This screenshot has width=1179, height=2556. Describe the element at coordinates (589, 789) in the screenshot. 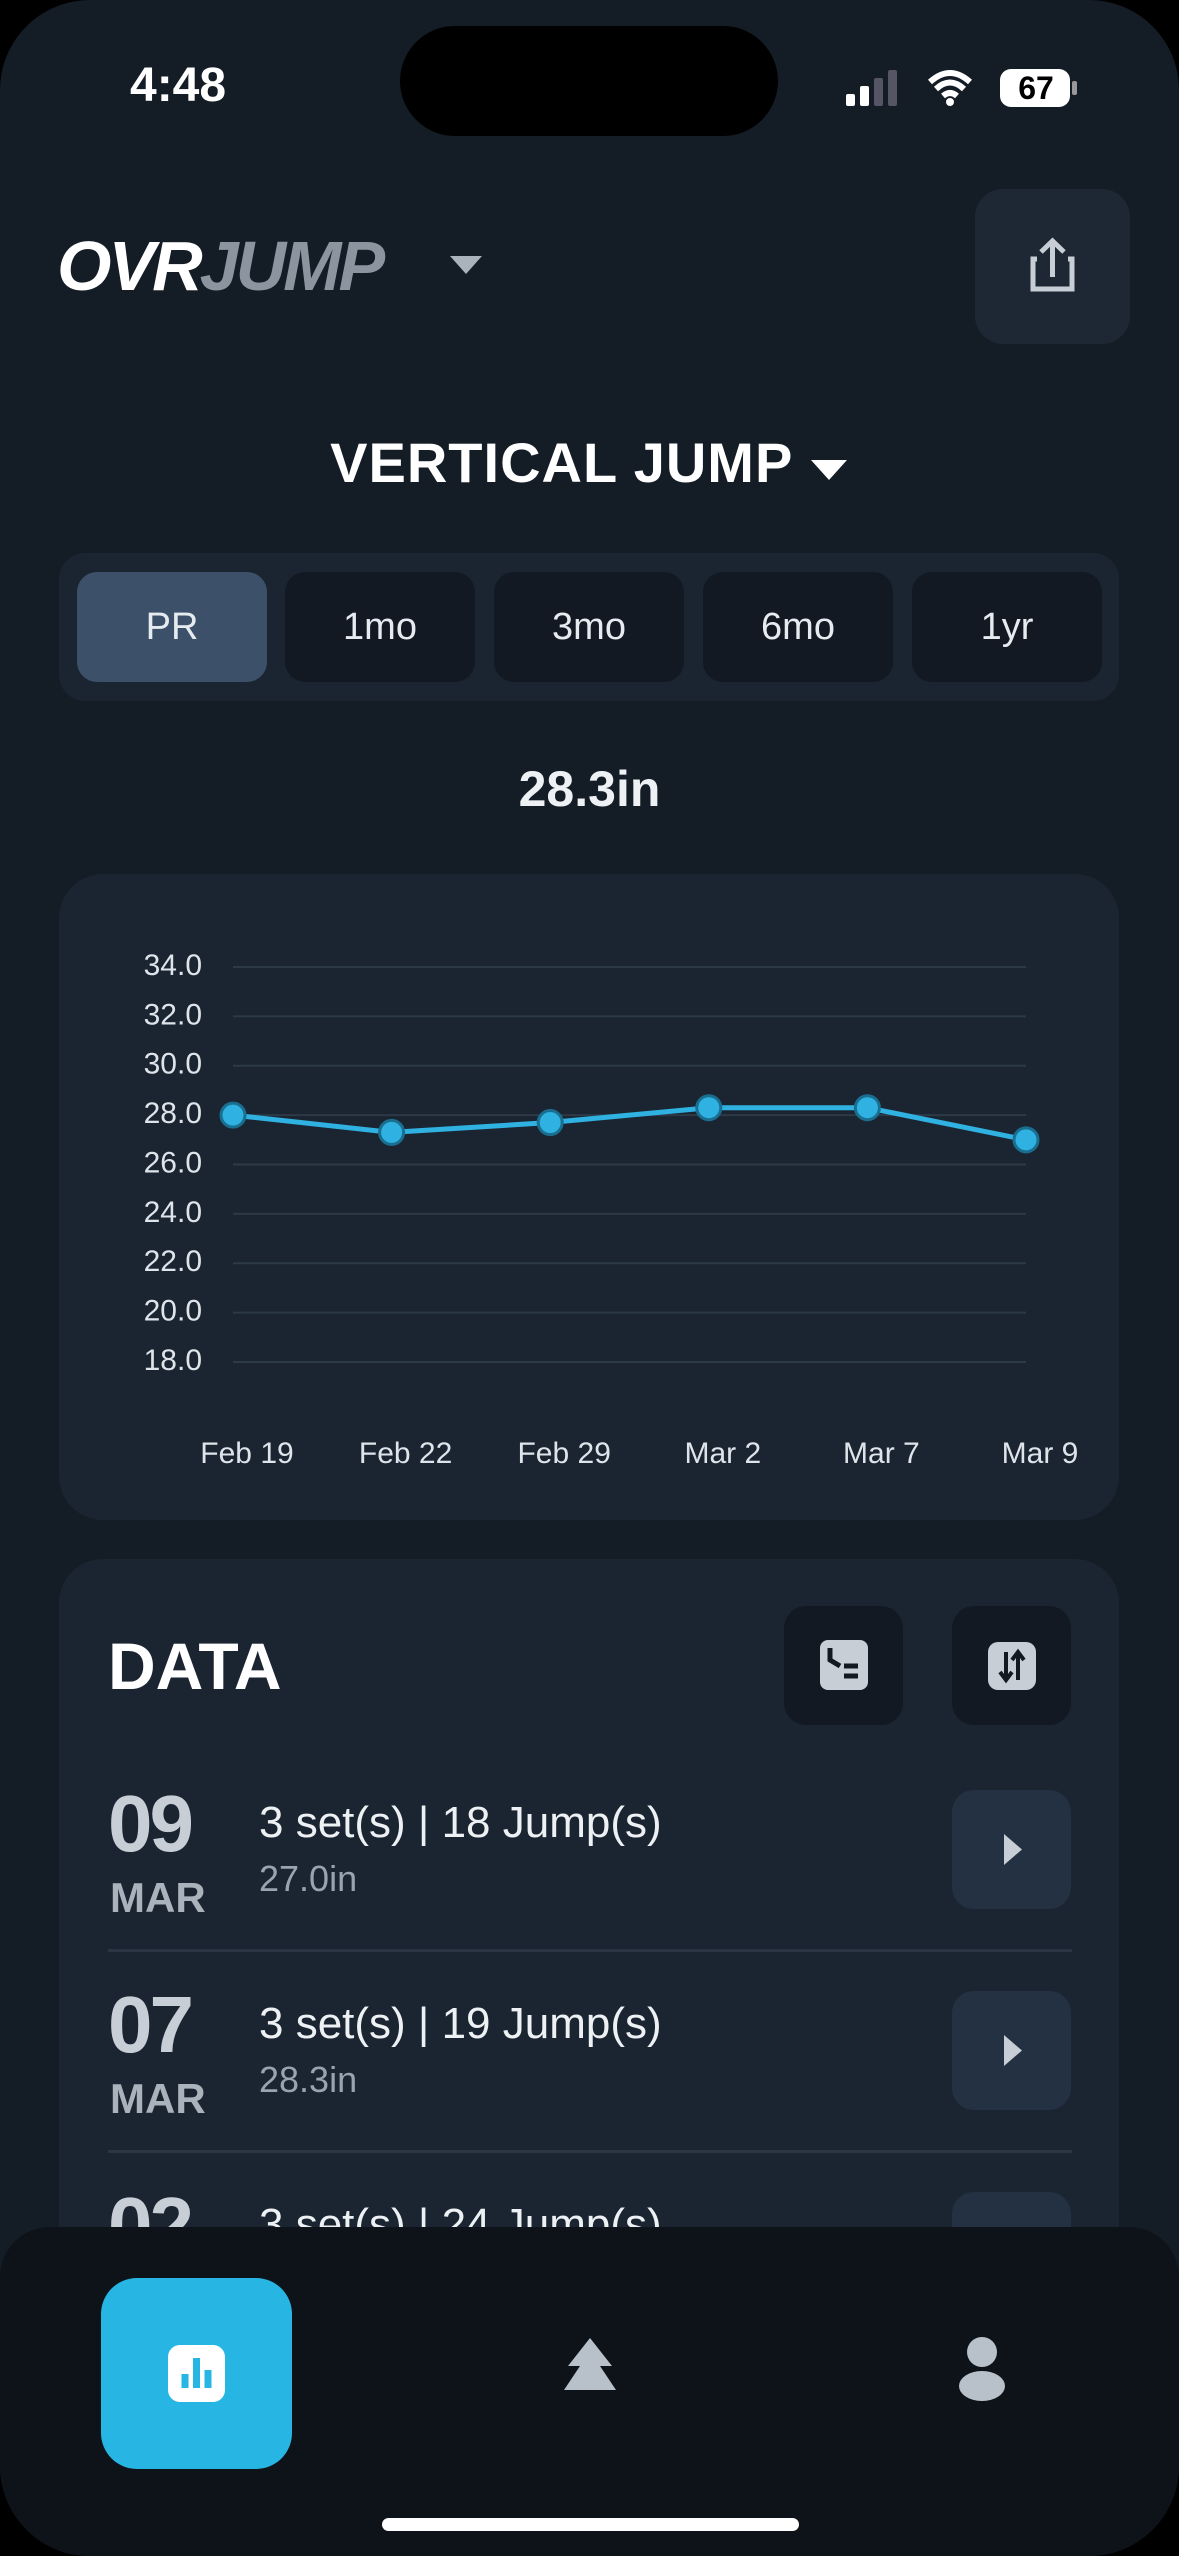

I see `summary-value: 28.3in` at that location.